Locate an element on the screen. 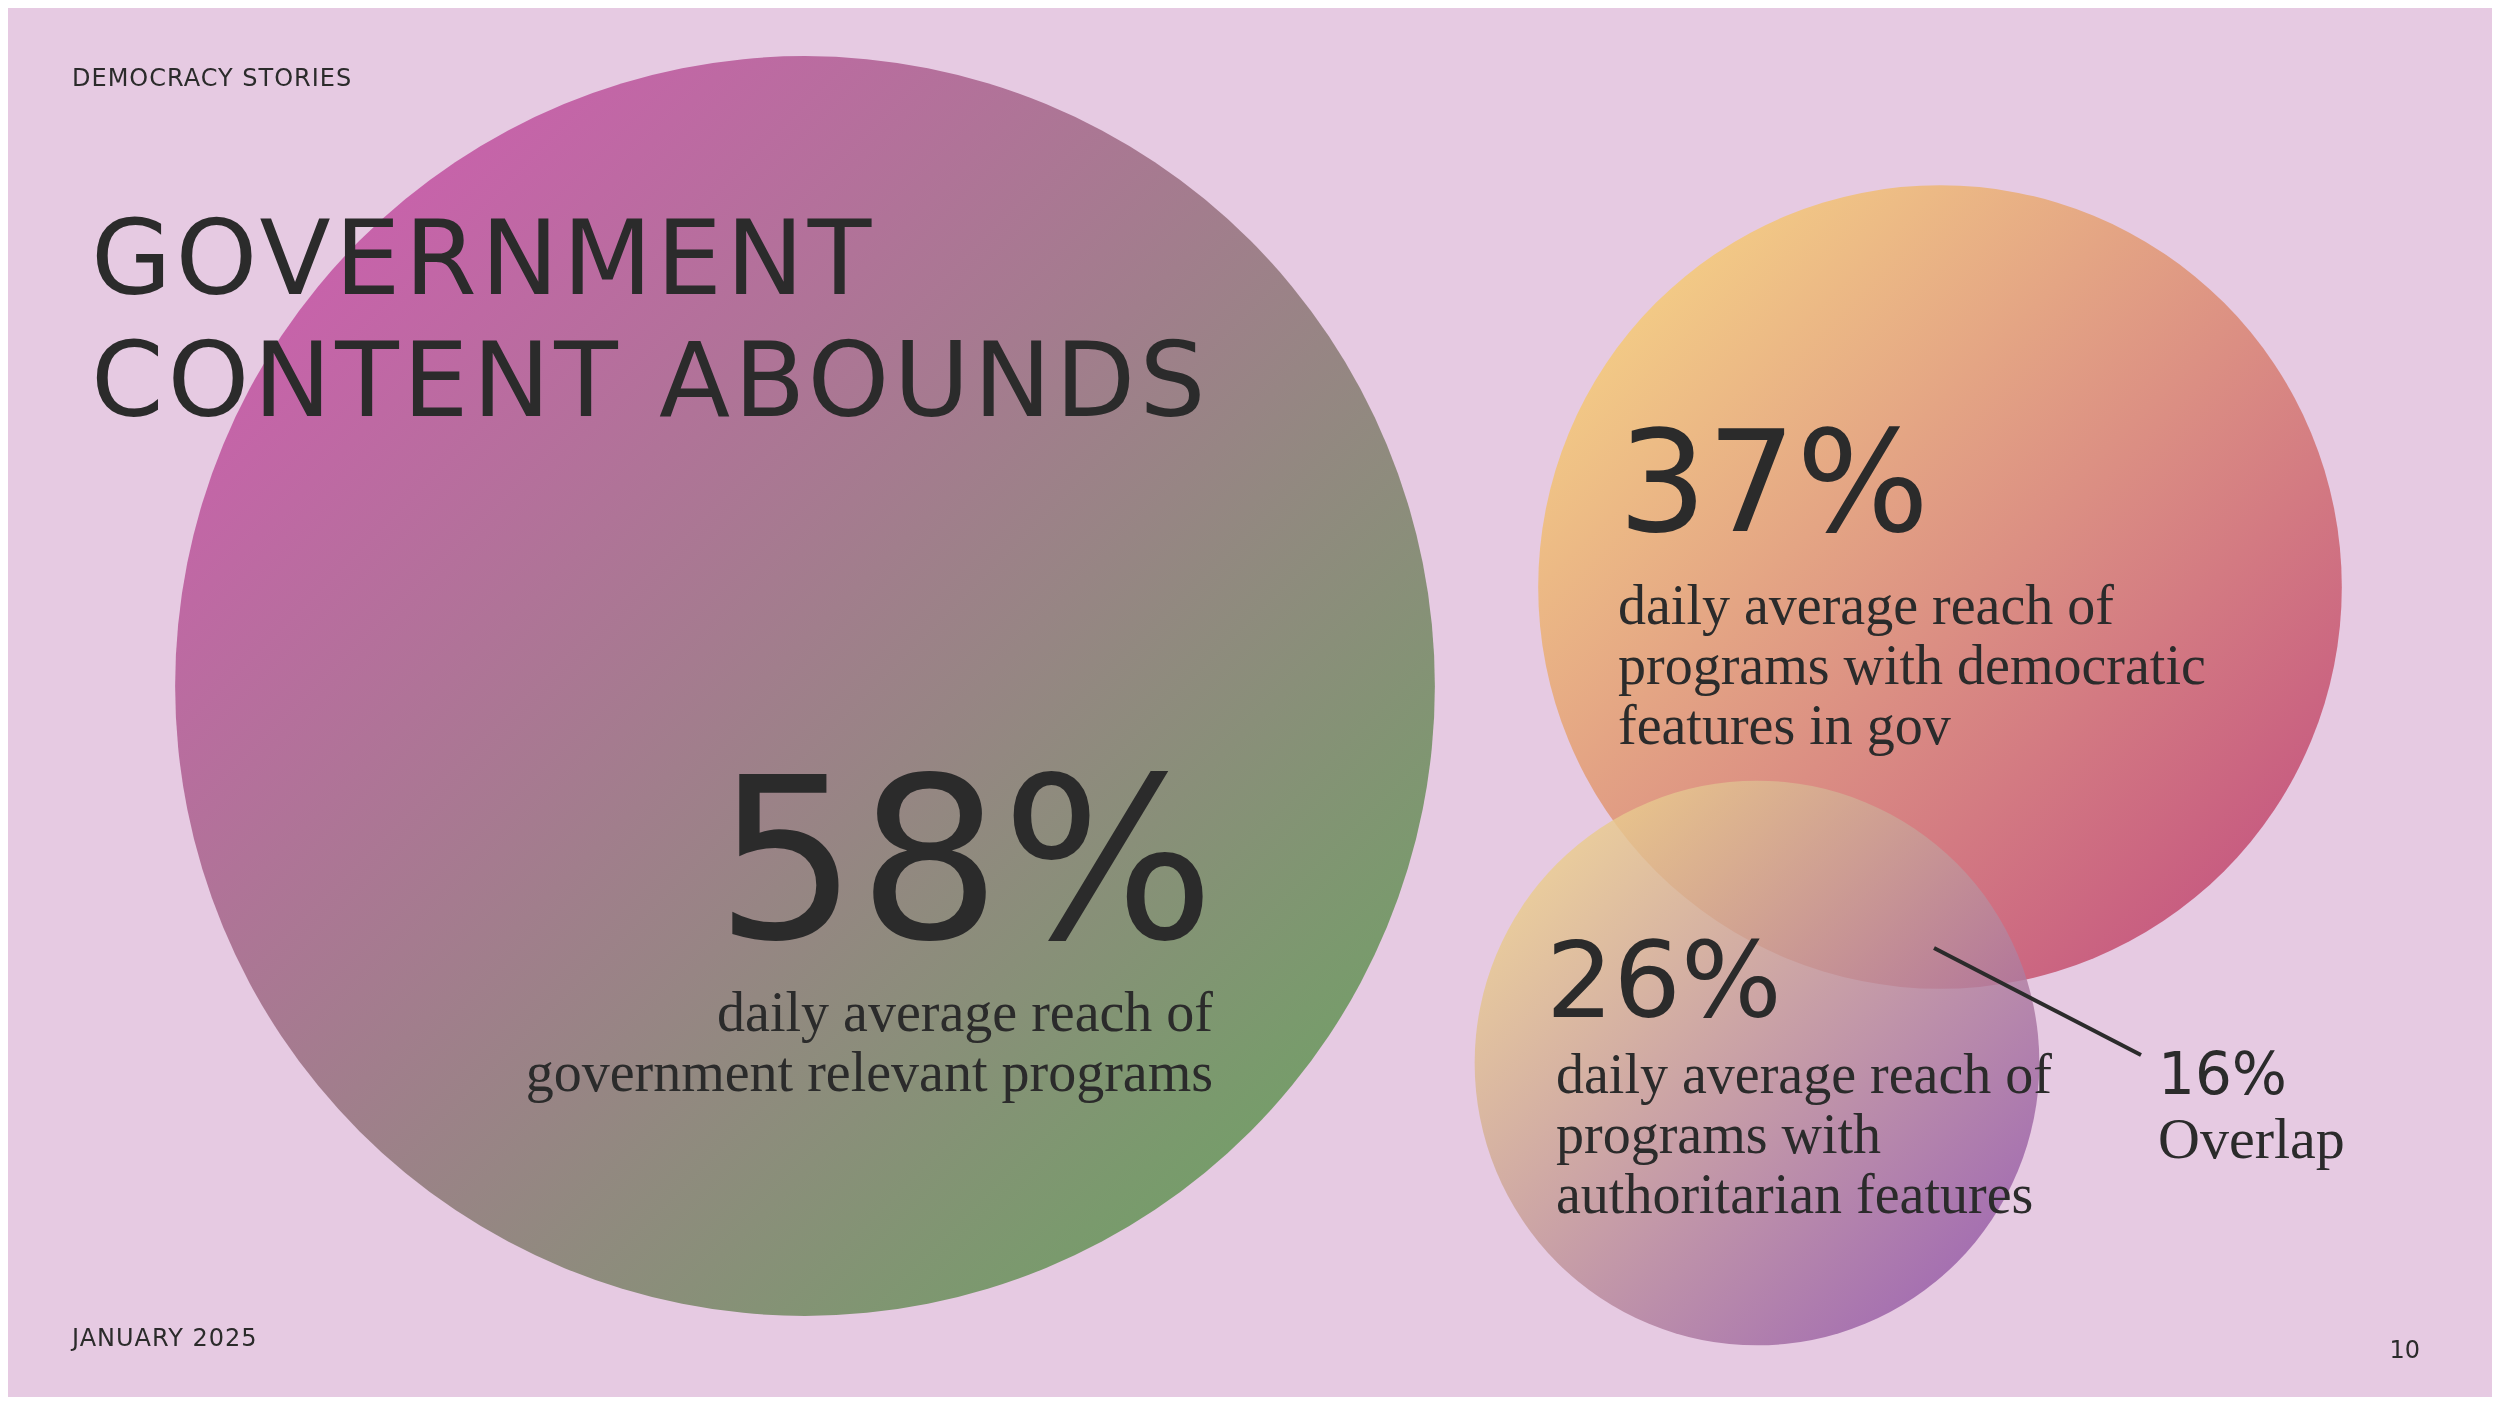 Image resolution: width=2500 pixels, height=1405 pixels. text: JANUARY 2025 is located at coordinates (165, 1338).